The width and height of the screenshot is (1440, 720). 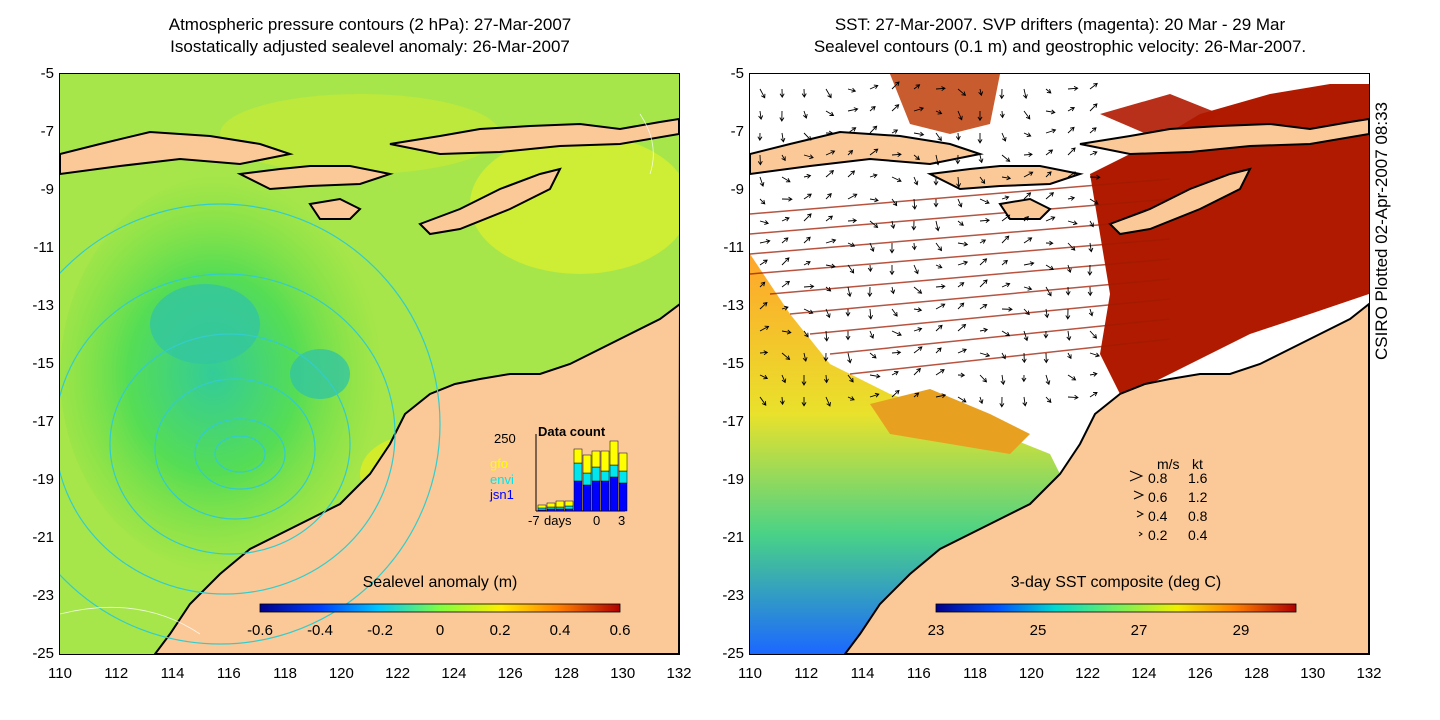 I want to click on geostrophic-velocity-arrows, so click(x=929, y=244).